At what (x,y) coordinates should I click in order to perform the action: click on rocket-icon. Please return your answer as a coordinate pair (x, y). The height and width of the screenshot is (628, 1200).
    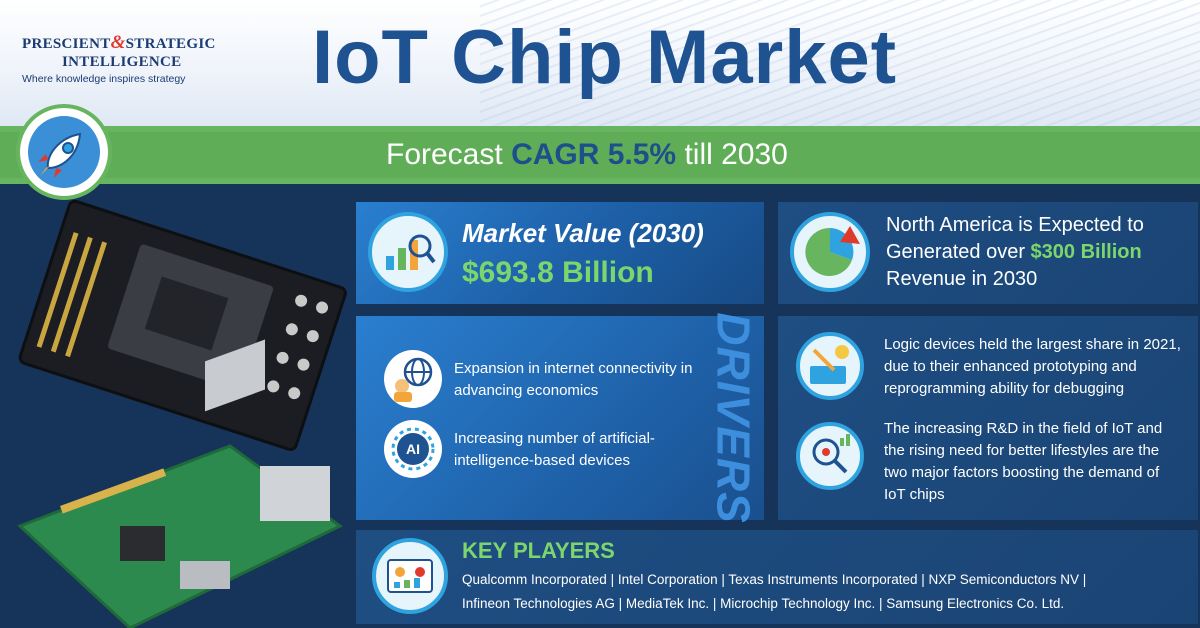
    Looking at the image, I should click on (64, 152).